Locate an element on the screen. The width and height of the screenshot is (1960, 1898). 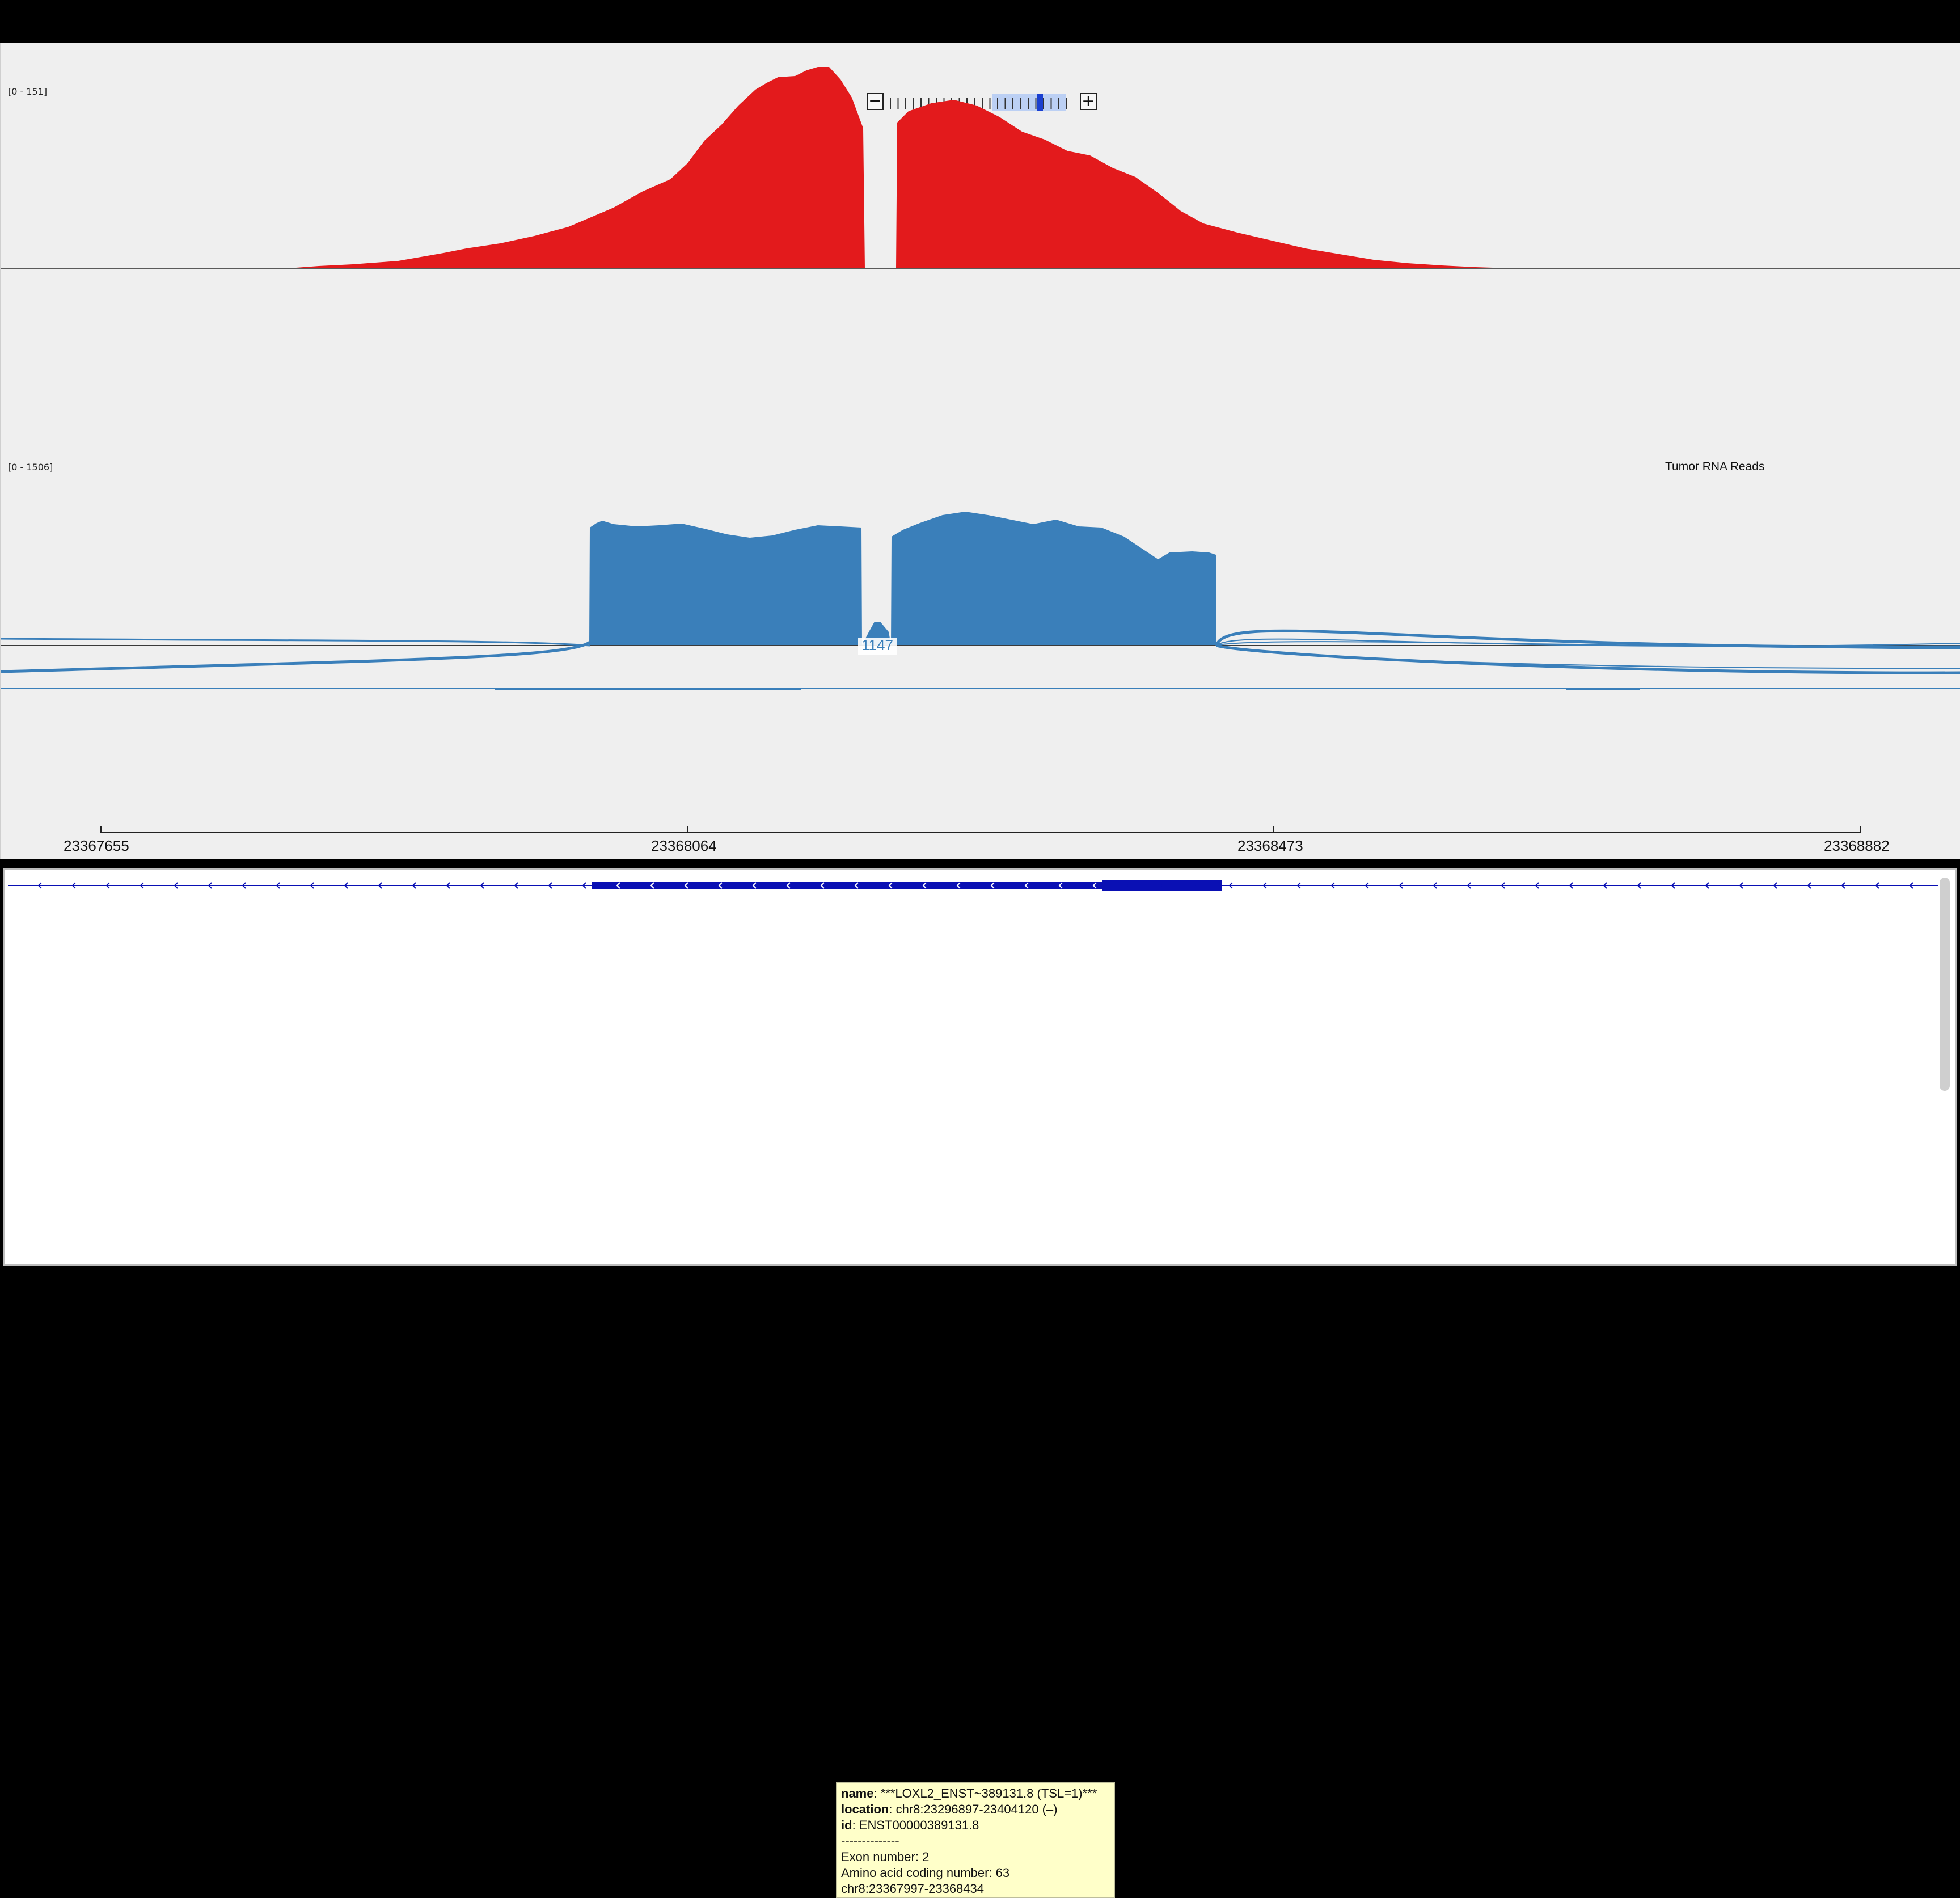
ruler-label-4: 23368882 is located at coordinates (1857, 846).